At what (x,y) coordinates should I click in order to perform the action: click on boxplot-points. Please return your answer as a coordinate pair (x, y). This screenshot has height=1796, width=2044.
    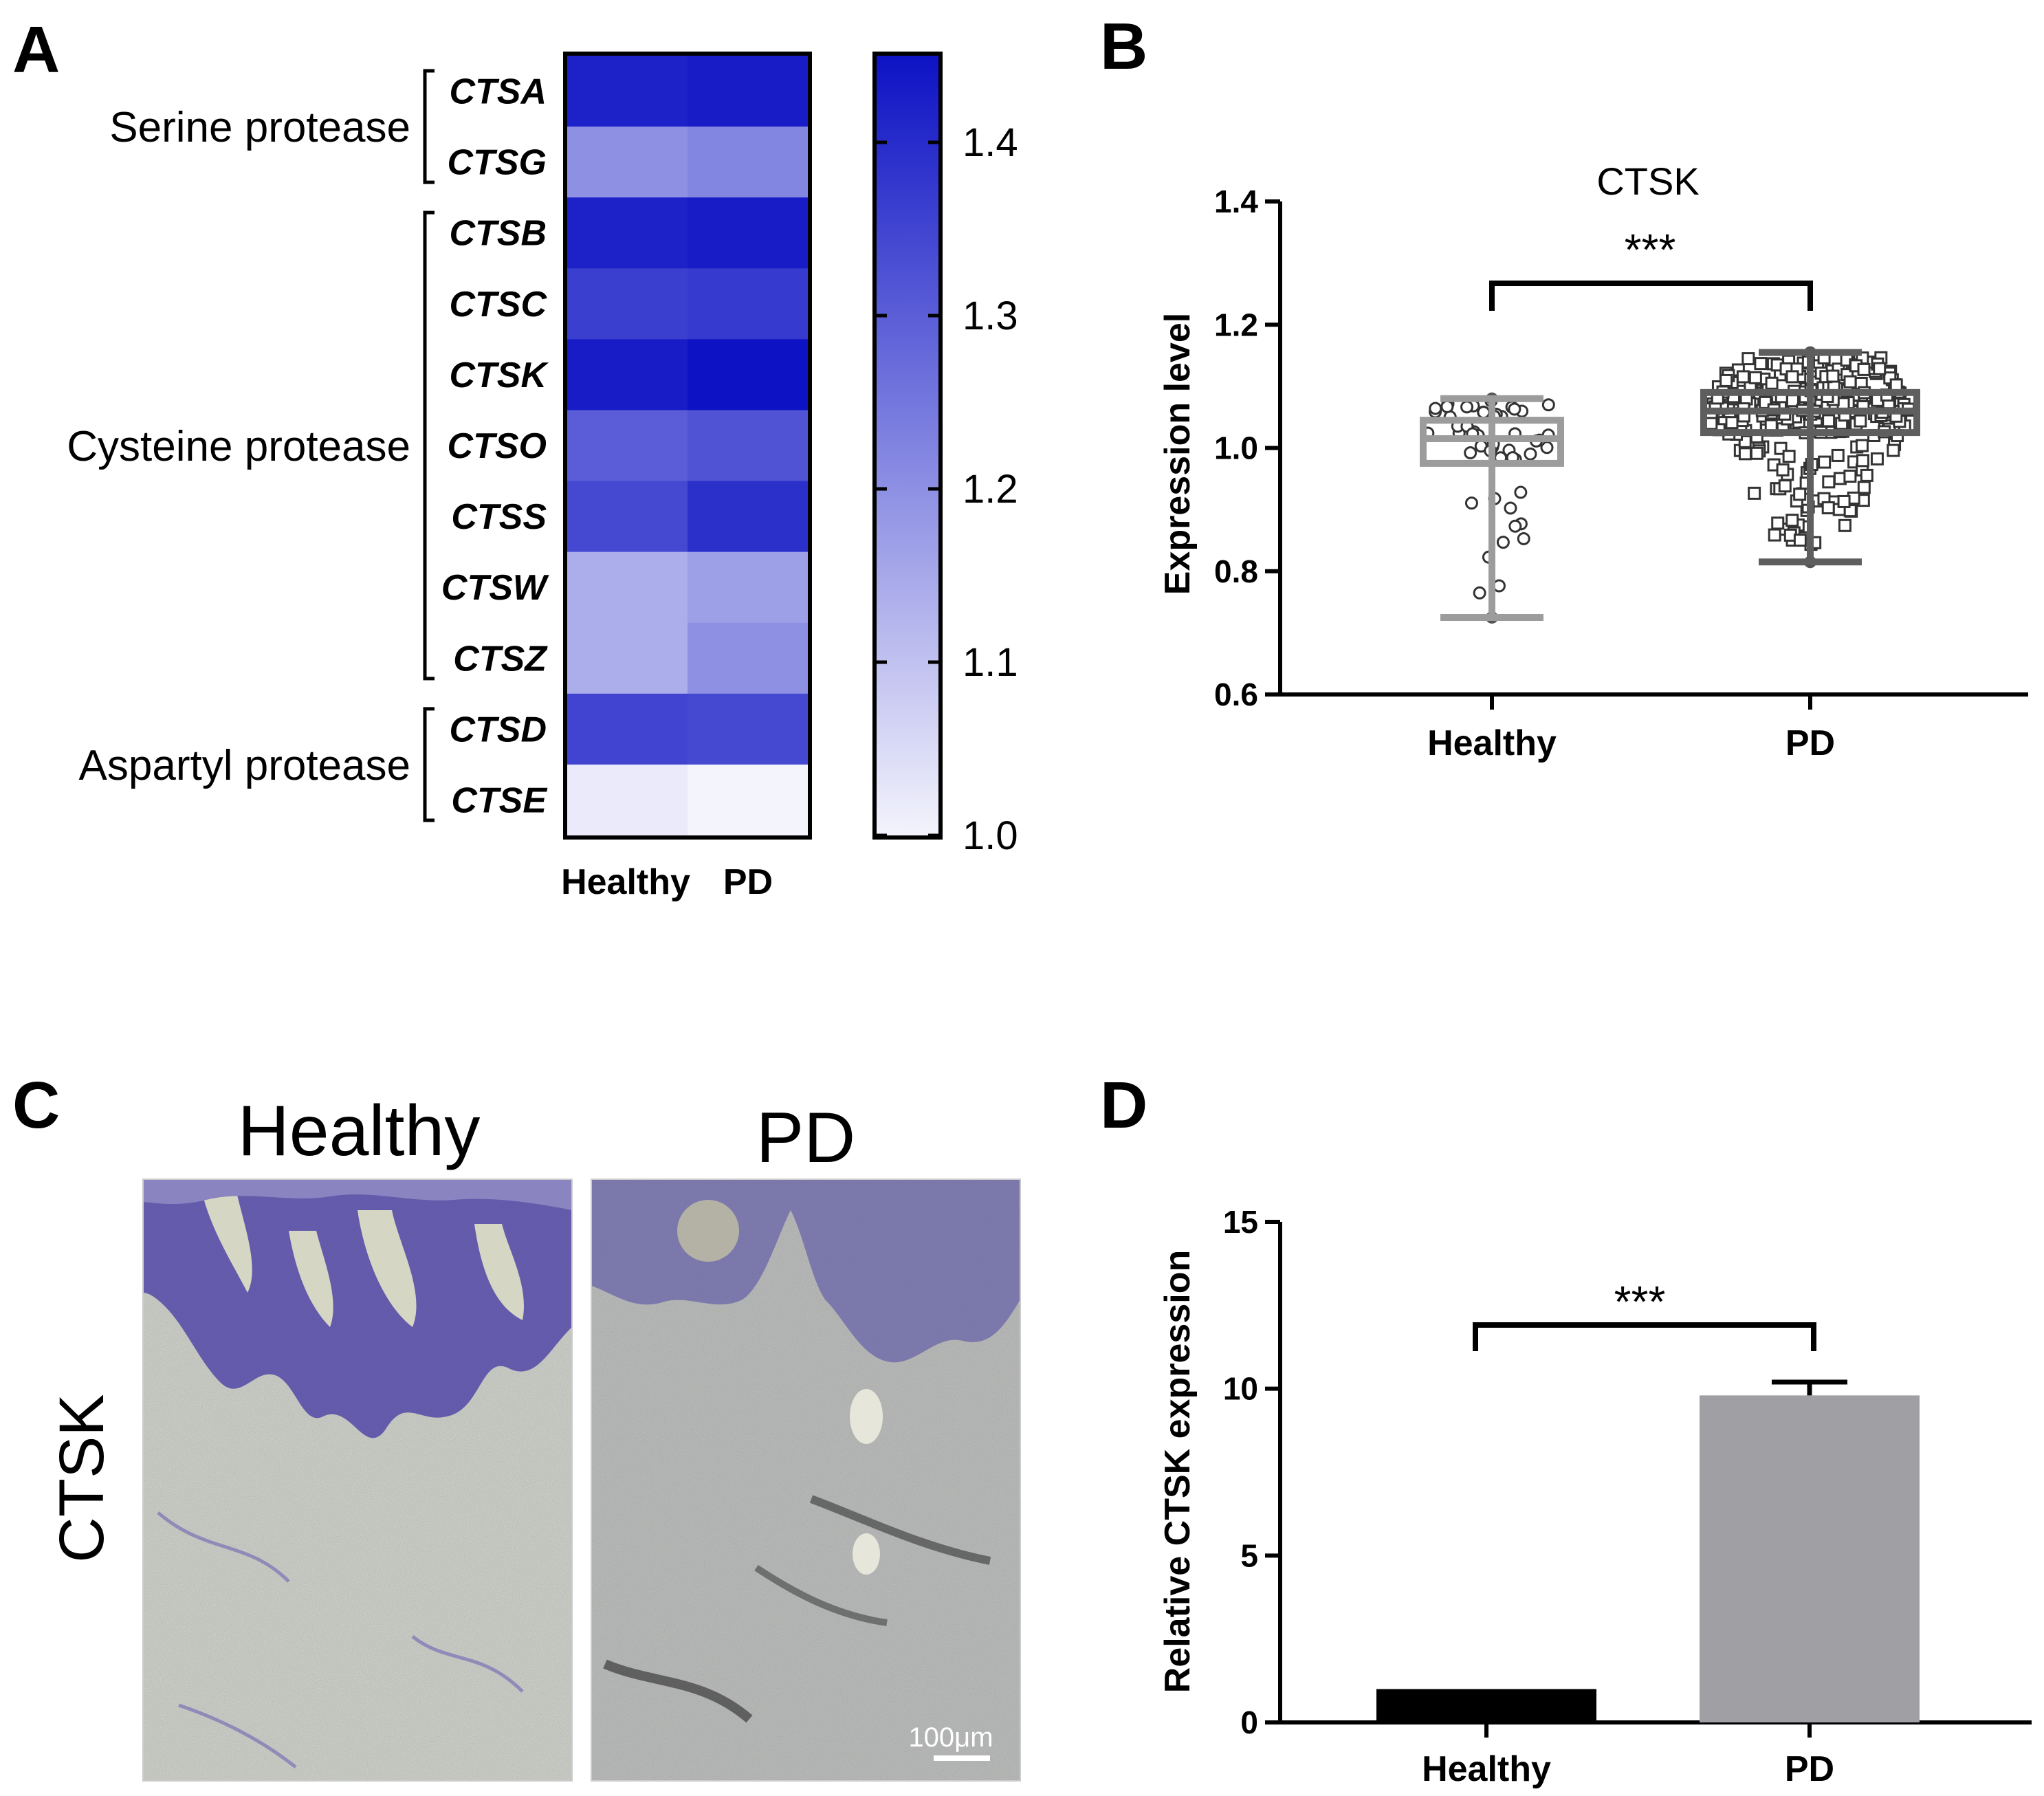
    Looking at the image, I should click on (1669, 485).